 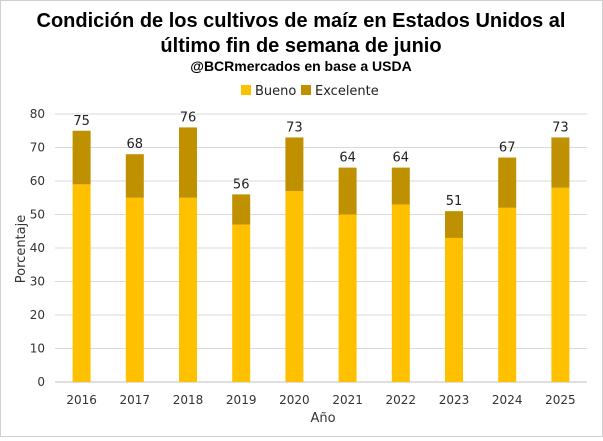 What do you see at coordinates (347, 298) in the screenshot?
I see `bar-bueno-2021` at bounding box center [347, 298].